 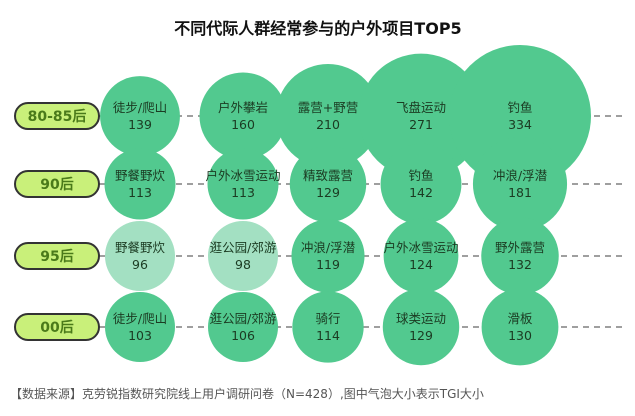 What do you see at coordinates (328, 335) in the screenshot?
I see `bubble-value: 114` at bounding box center [328, 335].